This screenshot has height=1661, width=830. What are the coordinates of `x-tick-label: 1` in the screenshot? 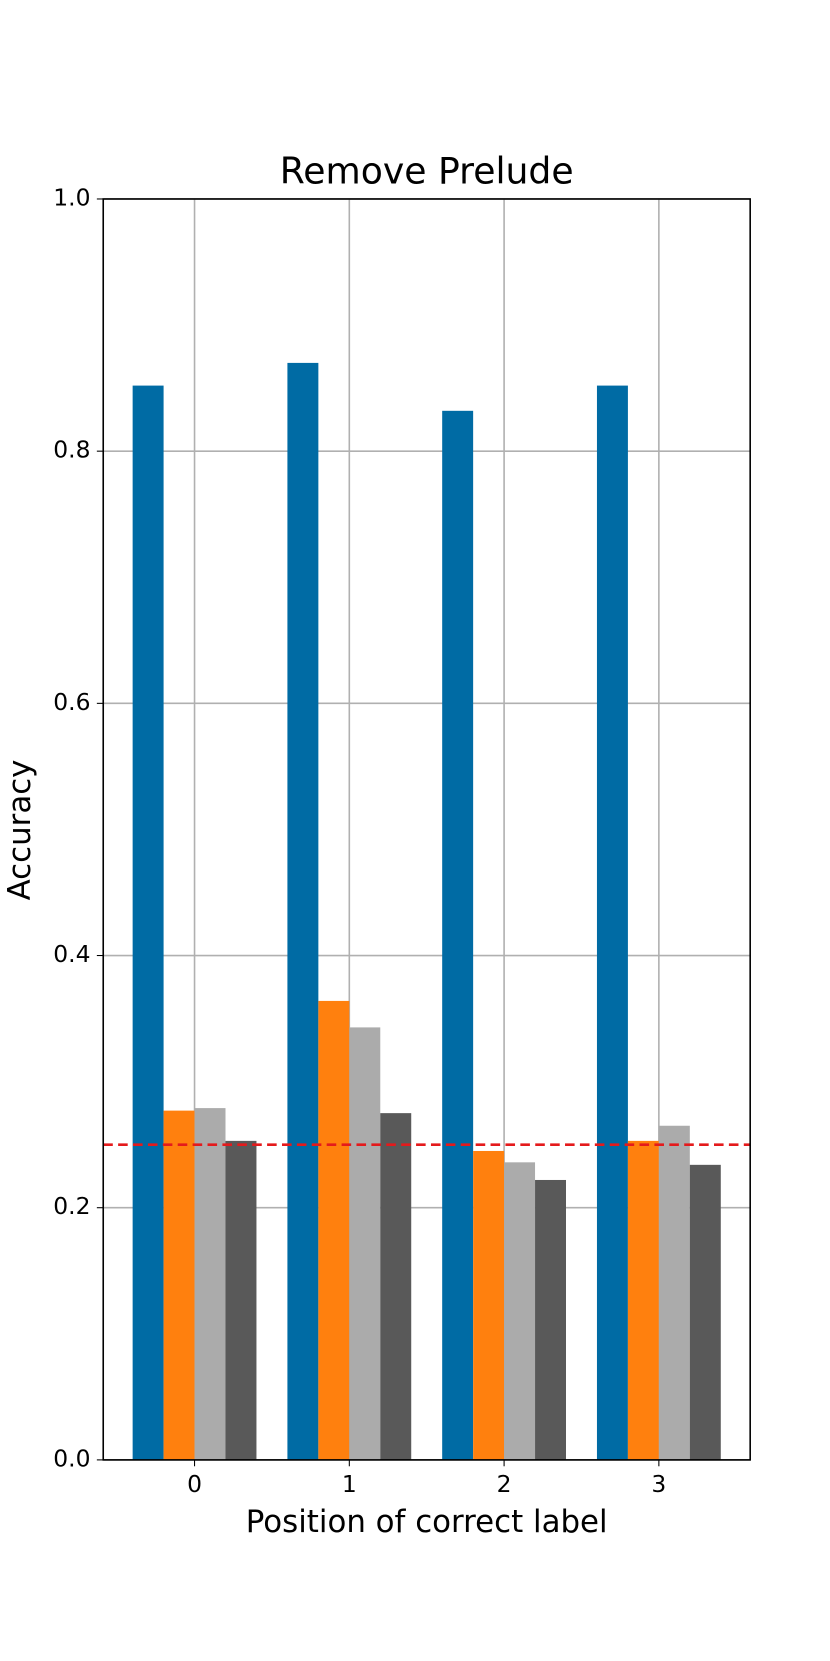 It's located at (349, 1484).